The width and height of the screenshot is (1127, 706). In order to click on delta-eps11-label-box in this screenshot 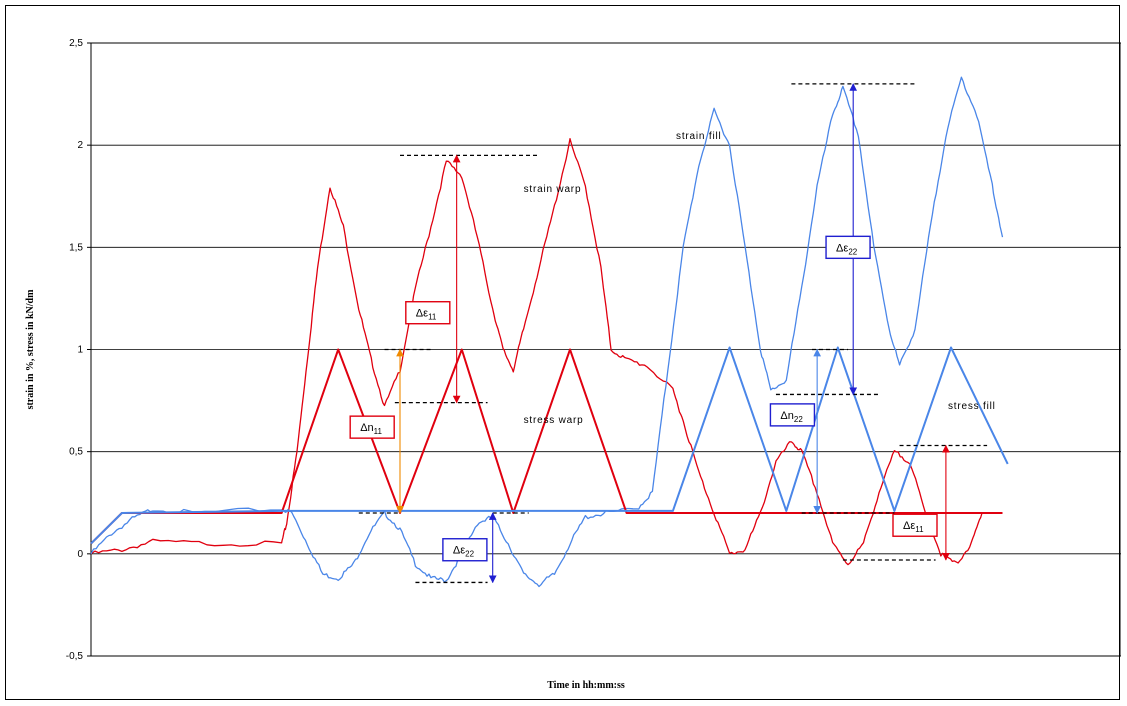, I will do `click(428, 313)`.